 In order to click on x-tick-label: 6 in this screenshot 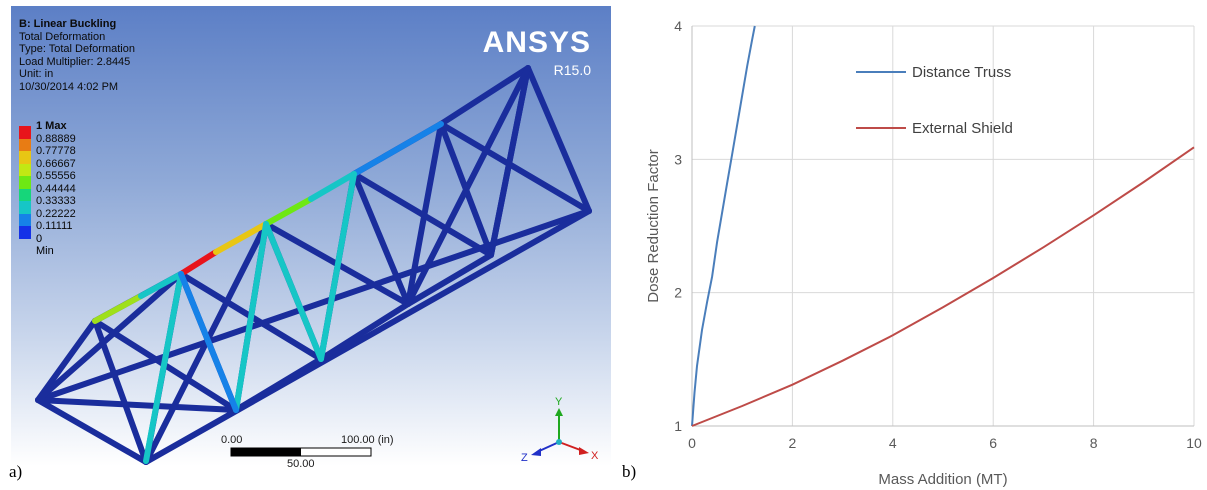, I will do `click(993, 443)`.